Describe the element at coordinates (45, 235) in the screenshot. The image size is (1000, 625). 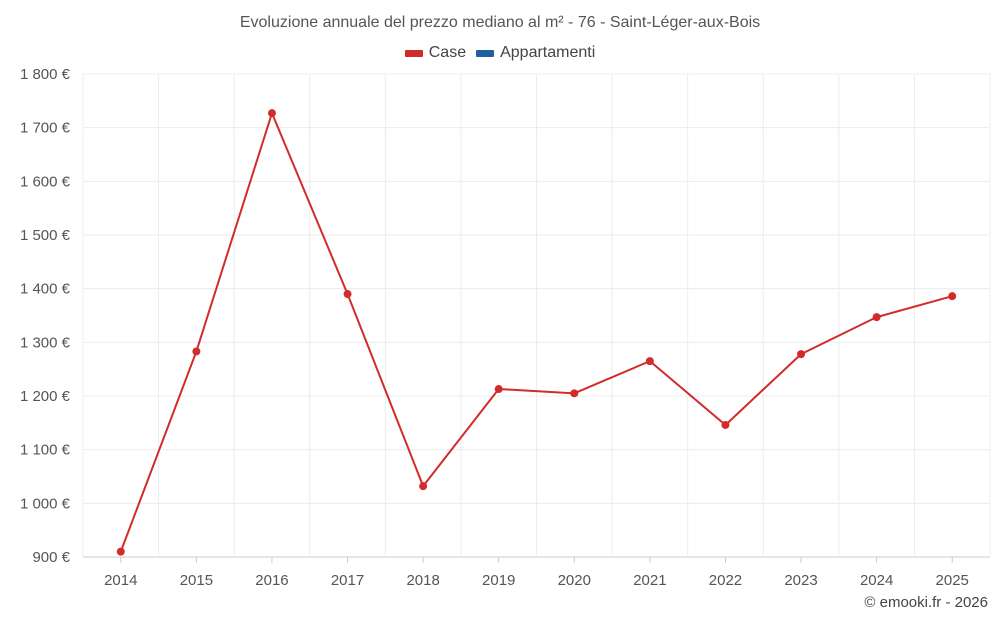
I see `y-tick-label: 1 500 €` at that location.